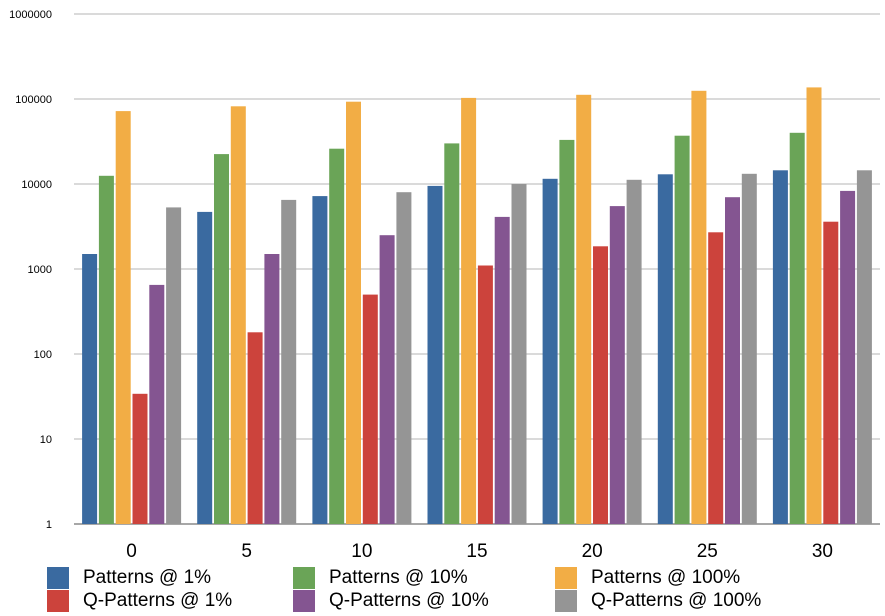 Image resolution: width=885 pixels, height=616 pixels. I want to click on legend-item: Patterns @ 100%, so click(647, 578).